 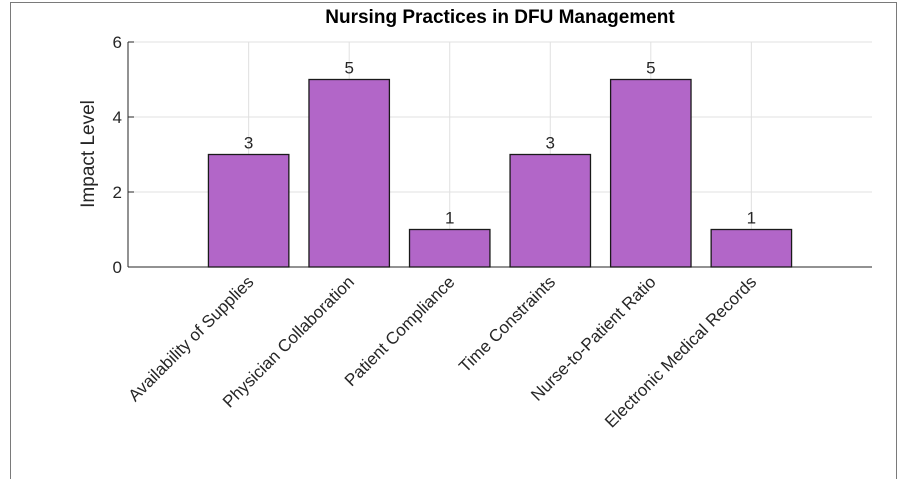 I want to click on y-tick-label: 6, so click(x=117, y=42).